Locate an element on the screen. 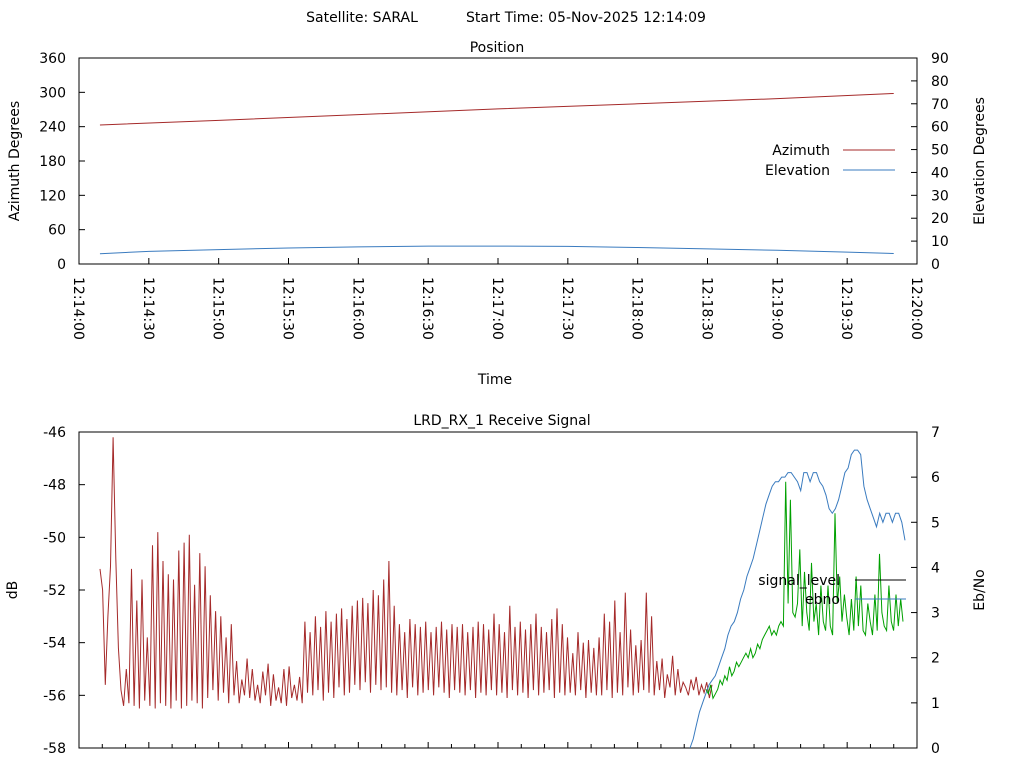 The width and height of the screenshot is (1024, 772). position-ytick-label: 240 is located at coordinates (52, 128).